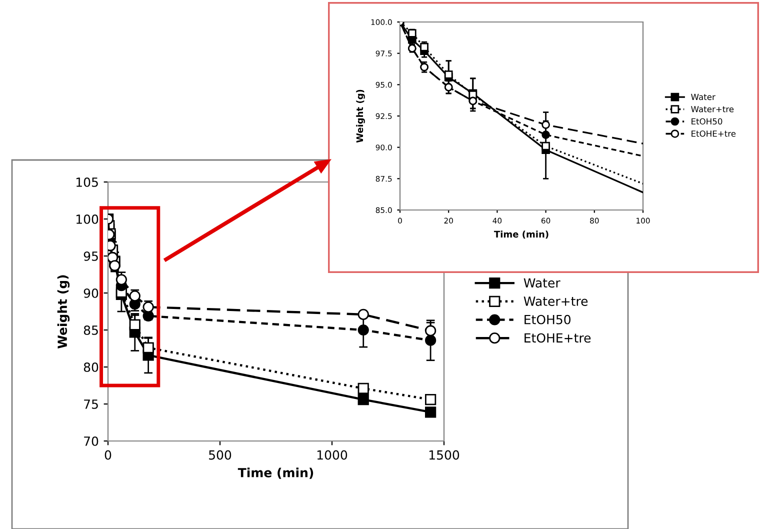  Describe the element at coordinates (108, 455) in the screenshot. I see `x-tick-label: 0` at that location.